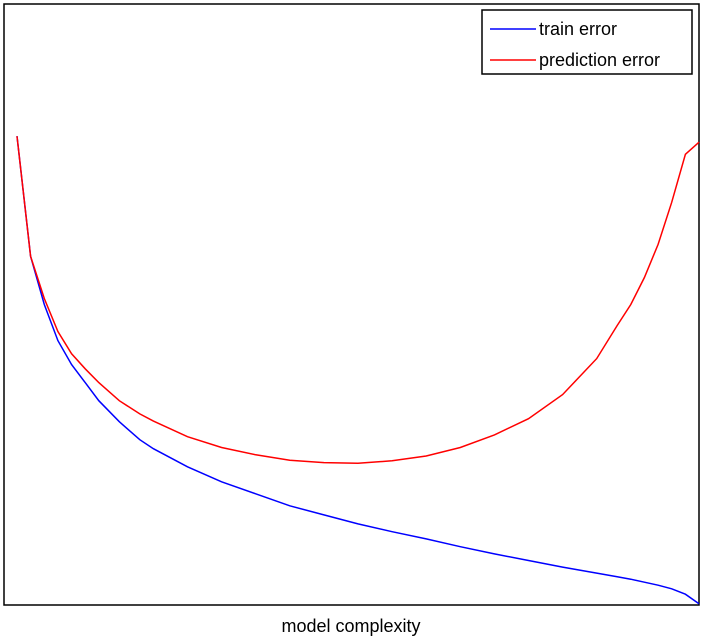  I want to click on legend: train error prediction error, so click(587, 42).